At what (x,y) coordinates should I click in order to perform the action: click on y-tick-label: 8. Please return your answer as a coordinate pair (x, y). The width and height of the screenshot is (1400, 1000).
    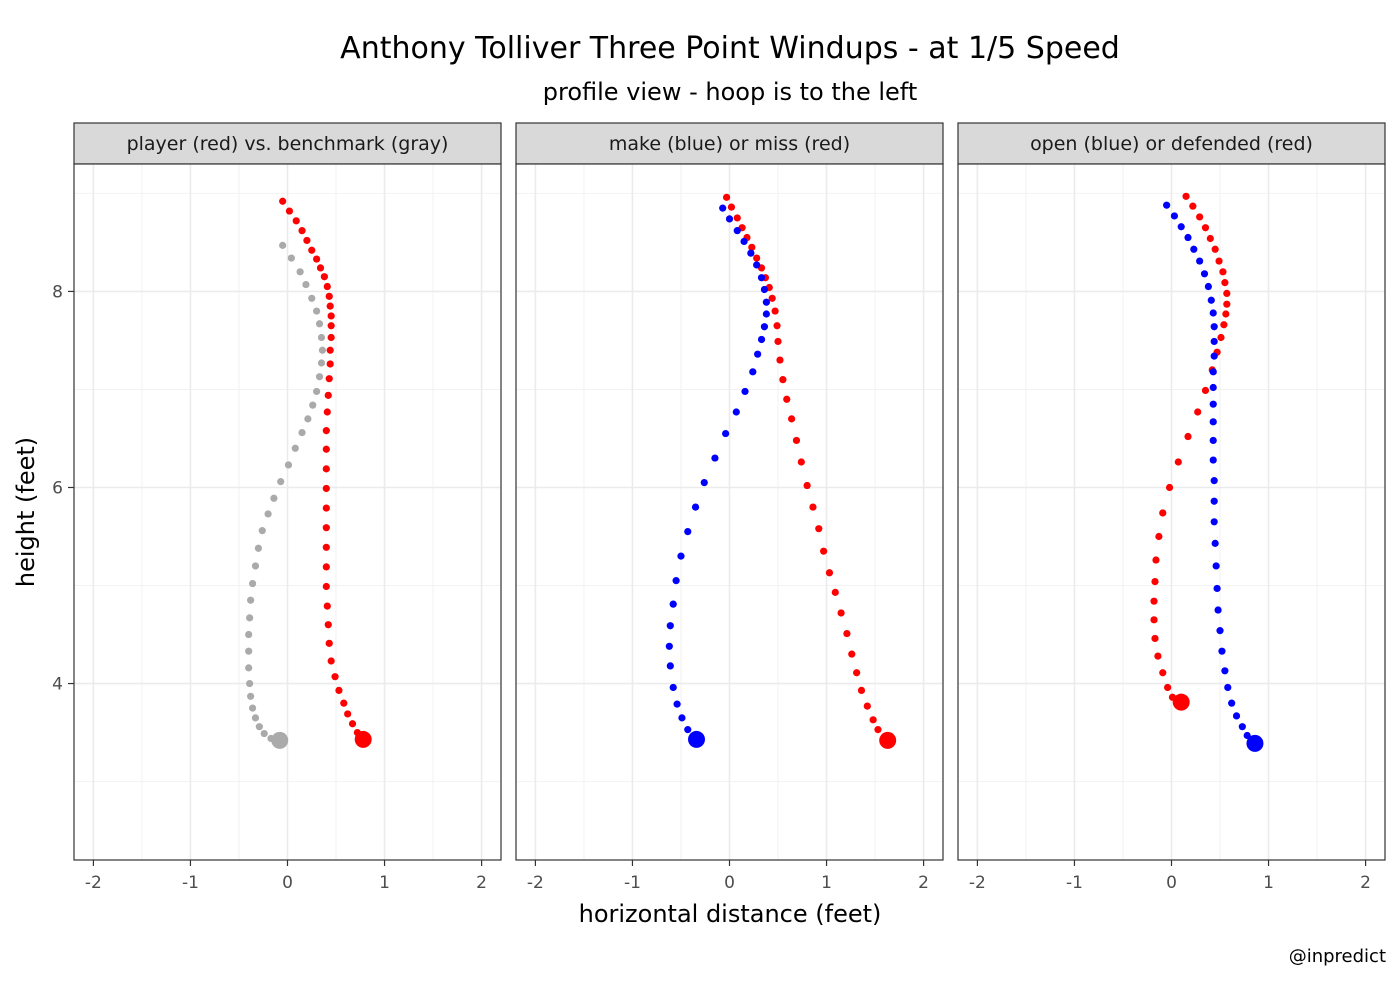
    Looking at the image, I should click on (57, 292).